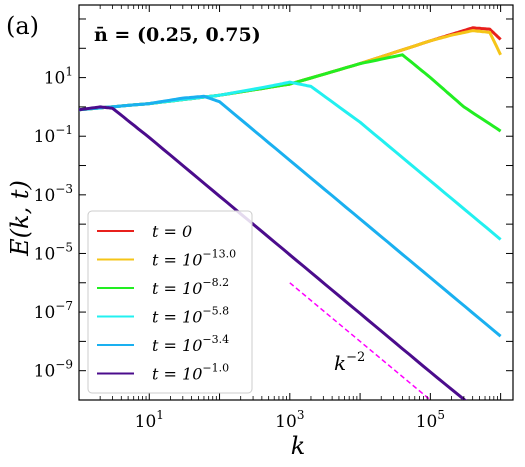 The height and width of the screenshot is (467, 525). Describe the element at coordinates (430, 420) in the screenshot. I see `x-tick-label-2: 10⁵` at that location.